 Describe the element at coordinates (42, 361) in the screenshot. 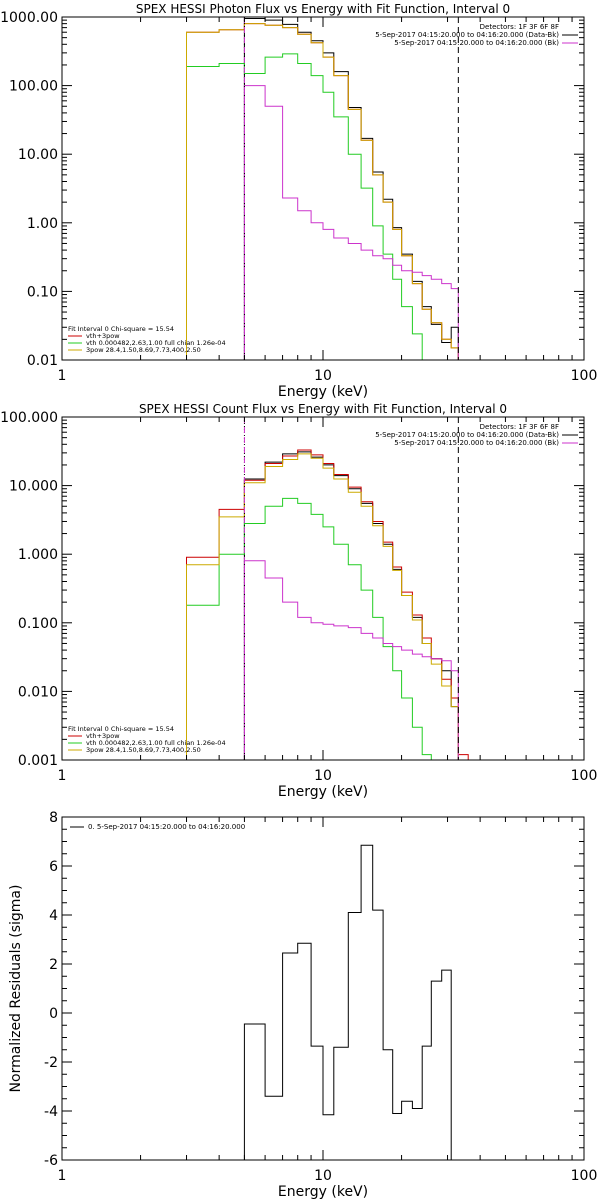

I see `y-tick-label: 0.01` at that location.